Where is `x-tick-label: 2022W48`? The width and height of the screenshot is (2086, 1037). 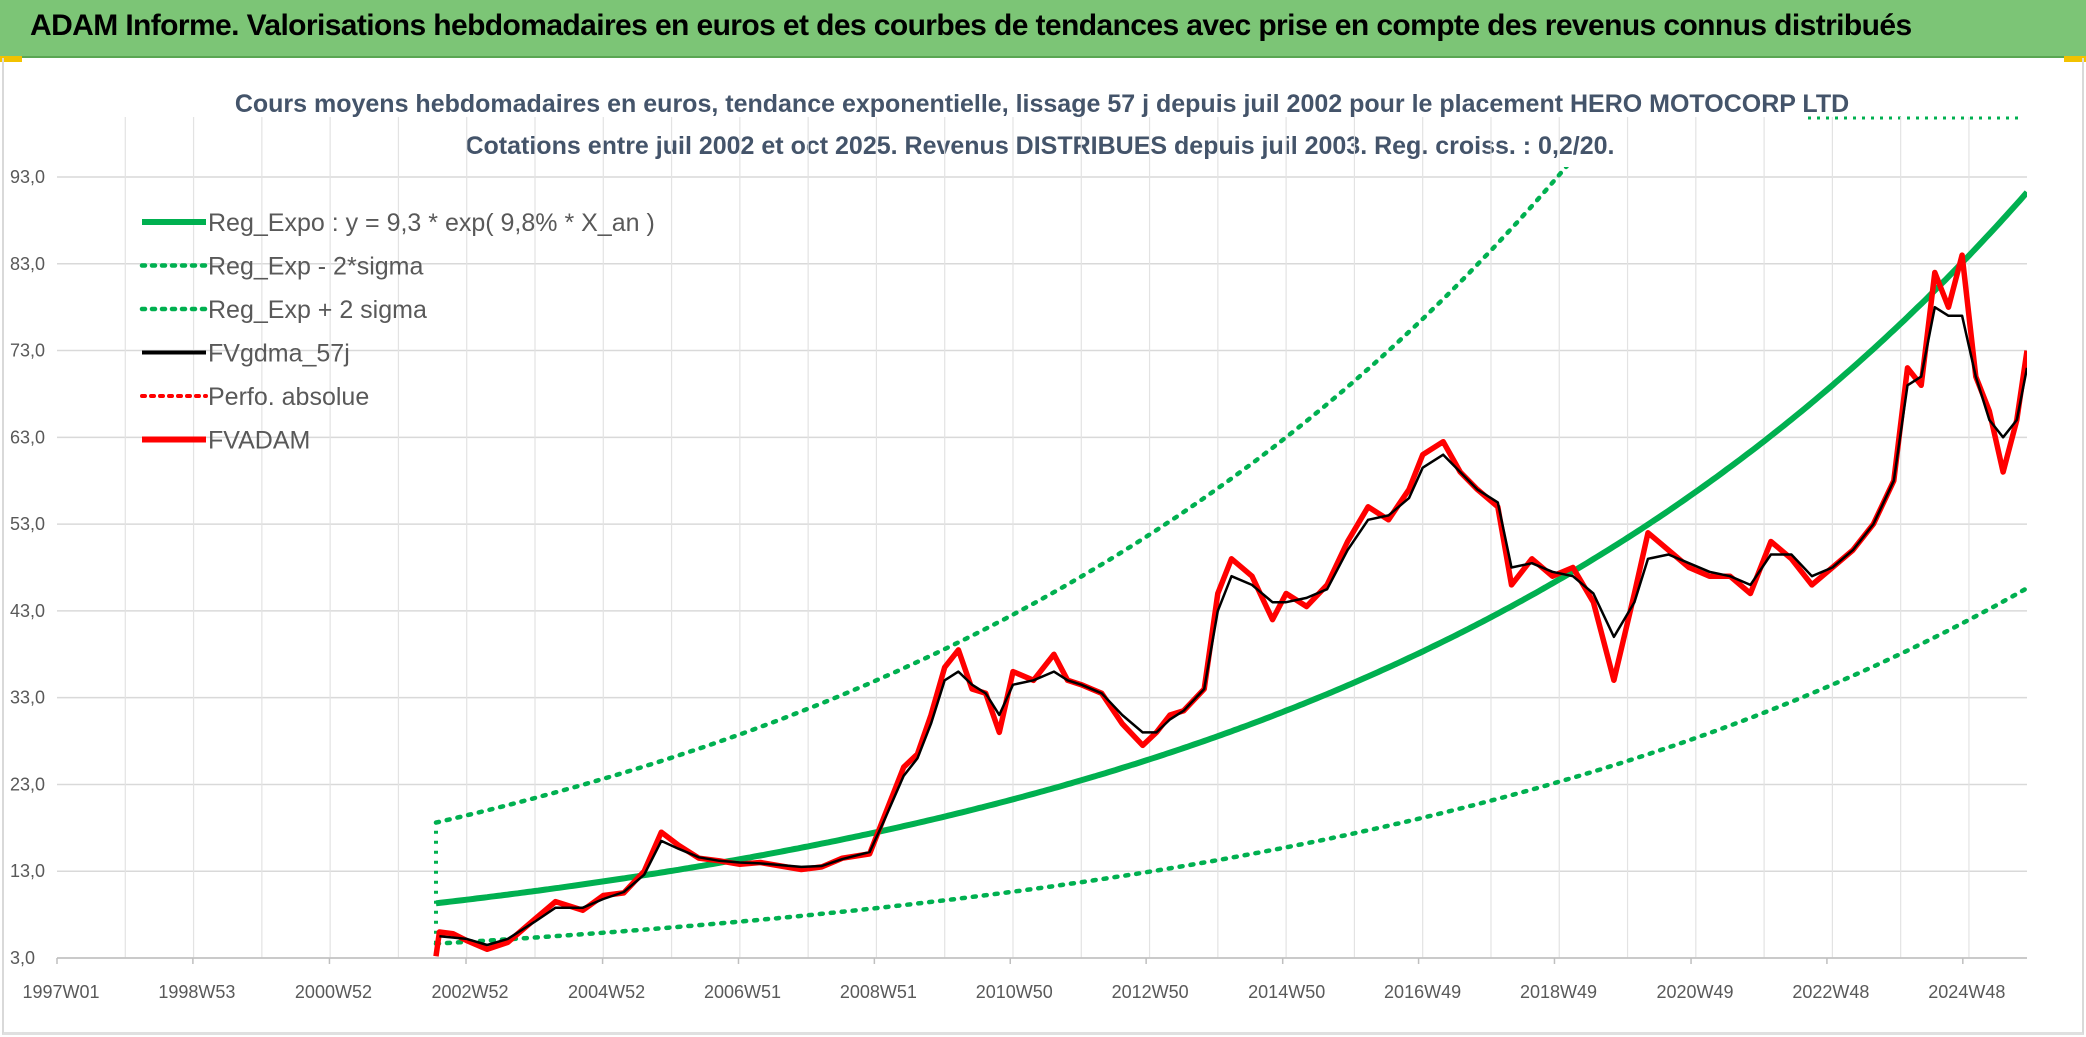 x-tick-label: 2022W48 is located at coordinates (1830, 992).